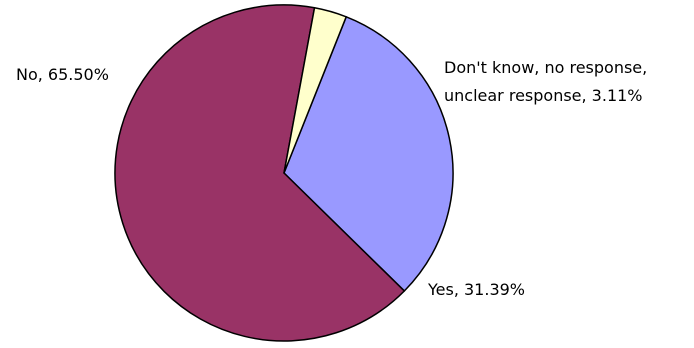 The width and height of the screenshot is (694, 348). I want to click on slice-label-dont-know-line-2: unclear response, 3.11%, so click(543, 95).